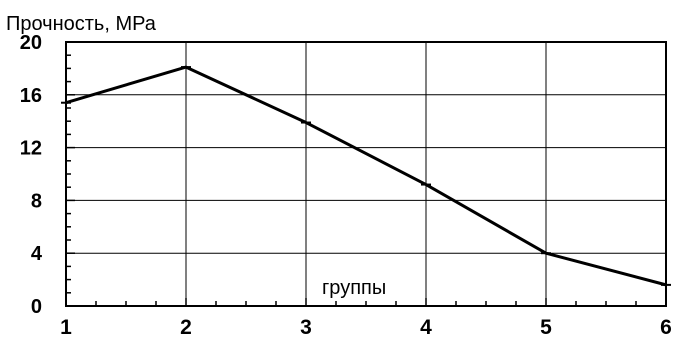 The image size is (673, 337). I want to click on x-tick-label: 5, so click(546, 326).